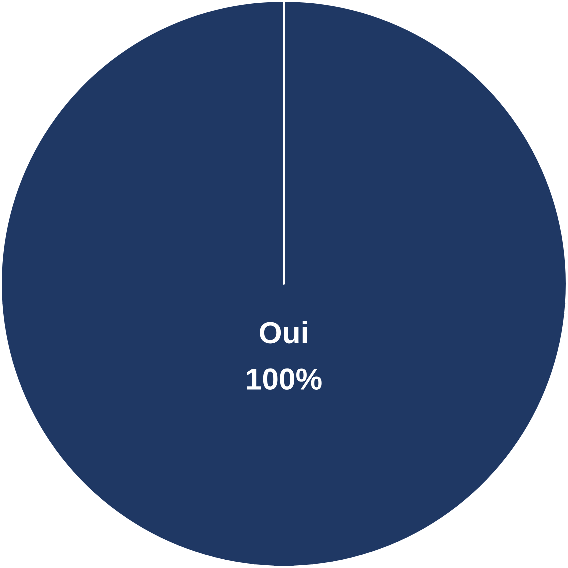  What do you see at coordinates (284, 379) in the screenshot?
I see `data-label: 100%` at bounding box center [284, 379].